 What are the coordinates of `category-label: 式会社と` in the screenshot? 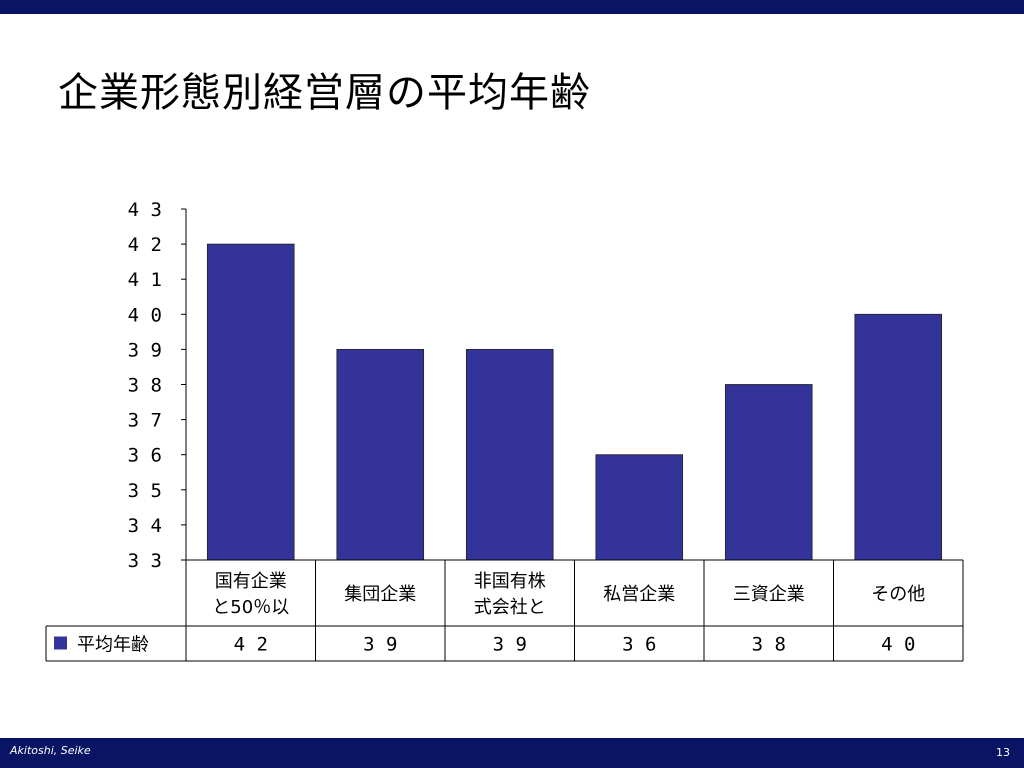 It's located at (510, 607).